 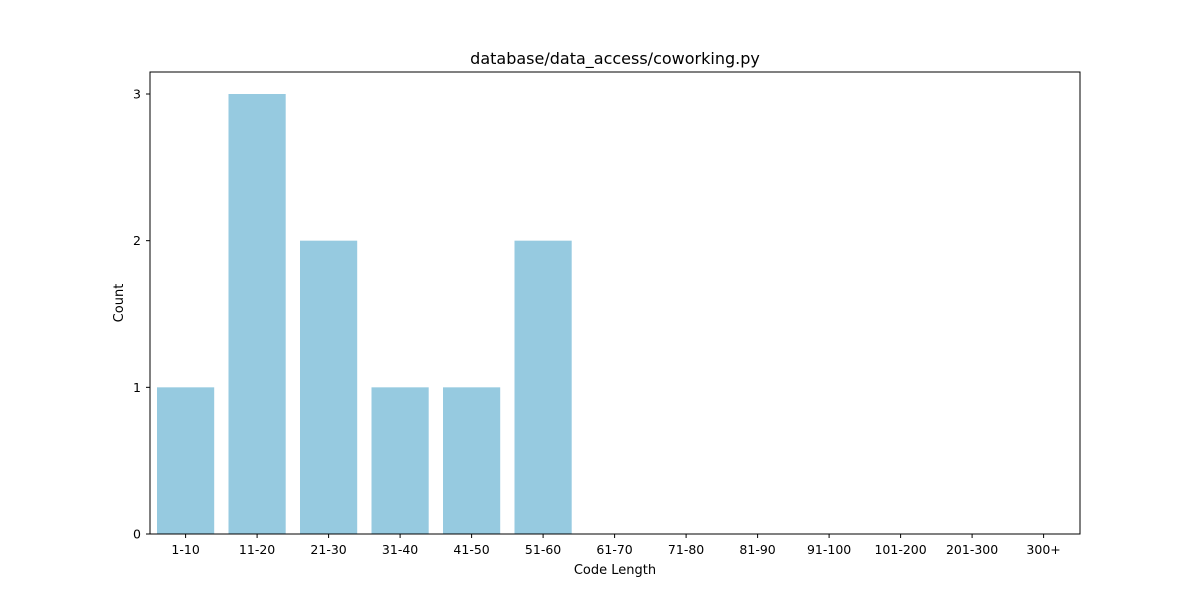 I want to click on x-tick-label: 101-200, so click(x=900, y=549).